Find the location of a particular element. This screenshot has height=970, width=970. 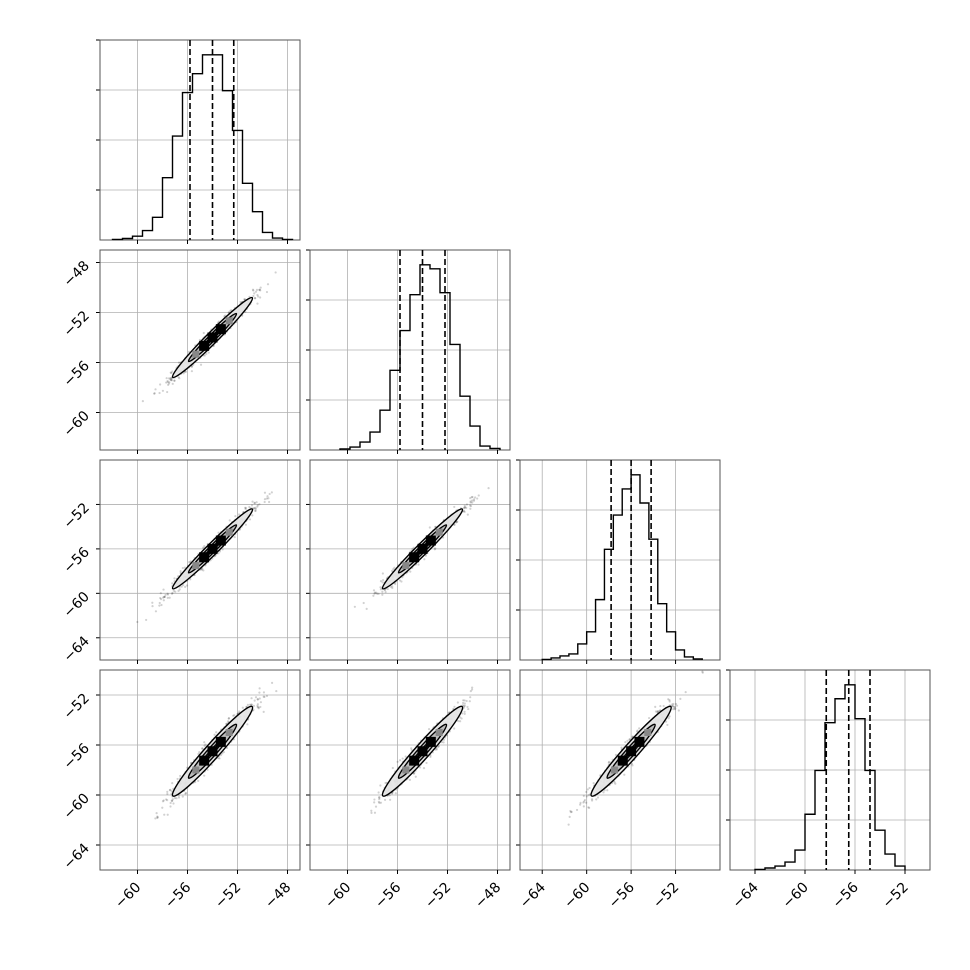

scatter-panel-r2-c0 is located at coordinates (198, 561).